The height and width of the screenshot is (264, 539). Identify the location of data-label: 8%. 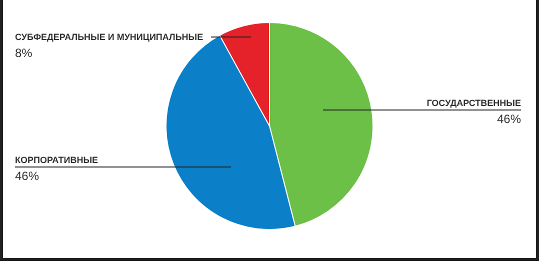
(24, 53).